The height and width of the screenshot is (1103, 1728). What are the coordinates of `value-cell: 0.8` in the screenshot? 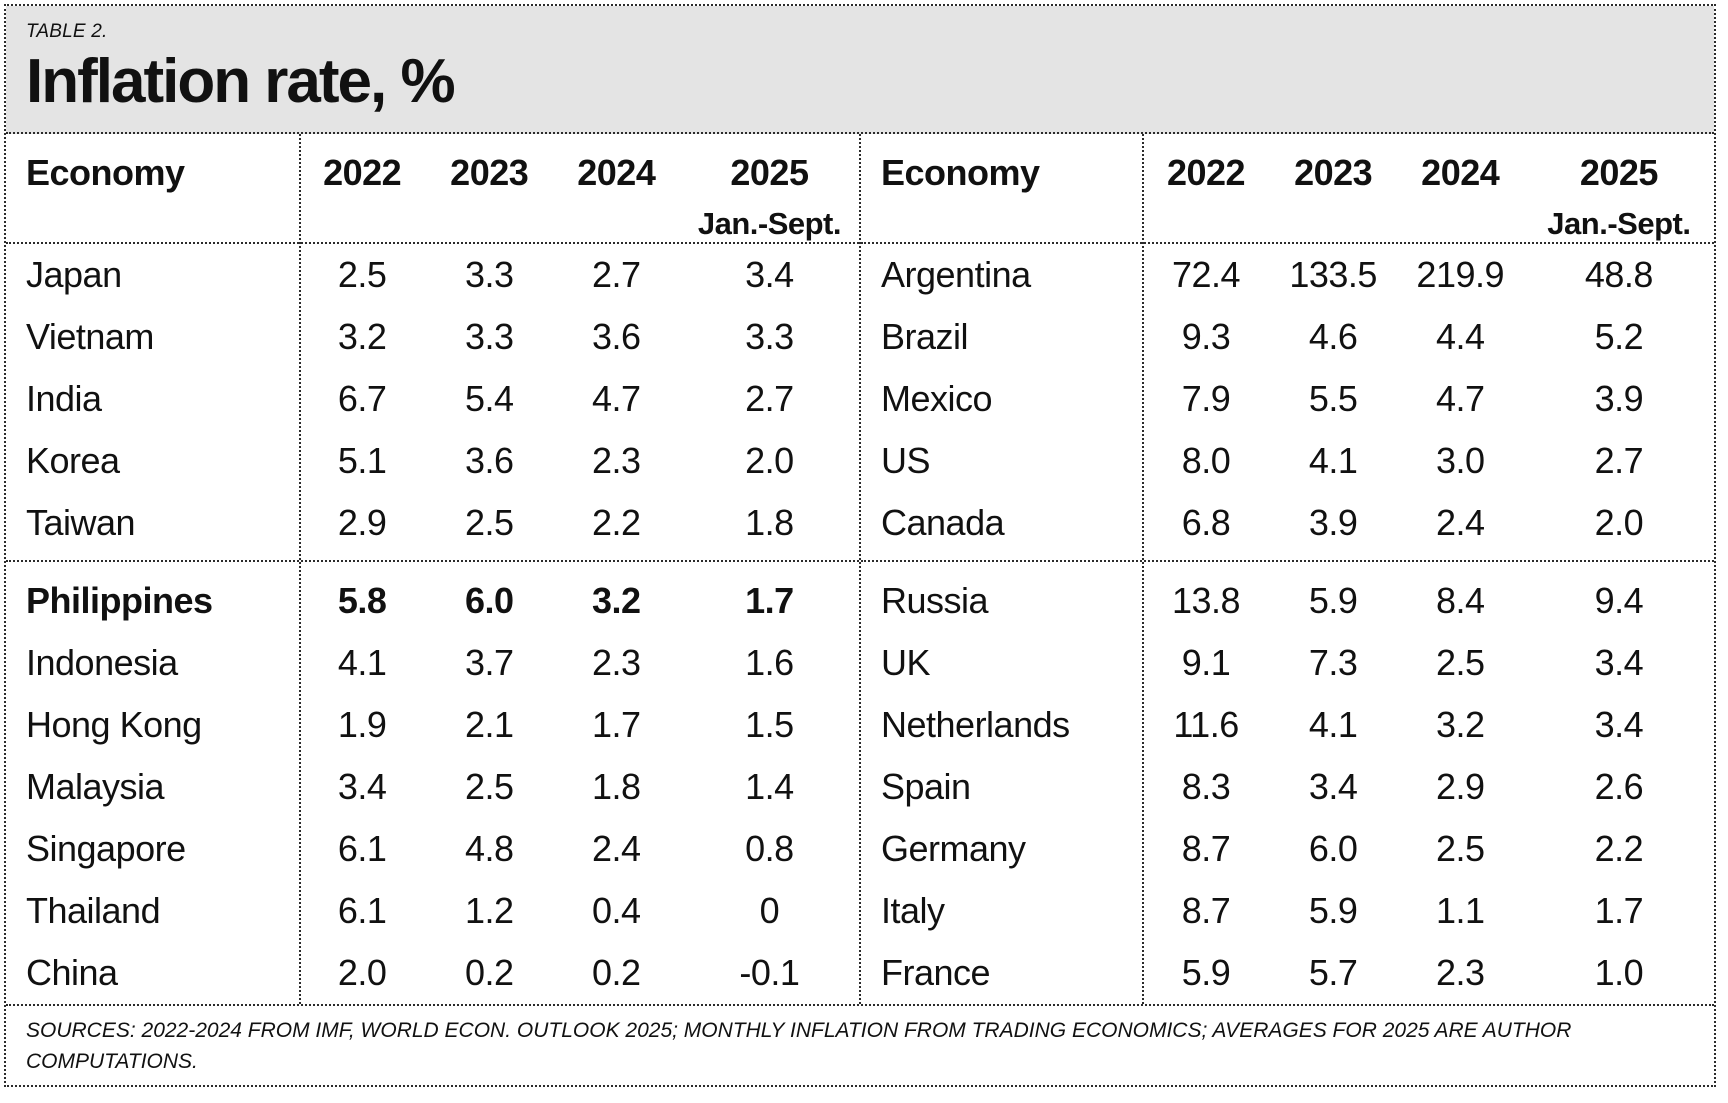 It's located at (769, 848).